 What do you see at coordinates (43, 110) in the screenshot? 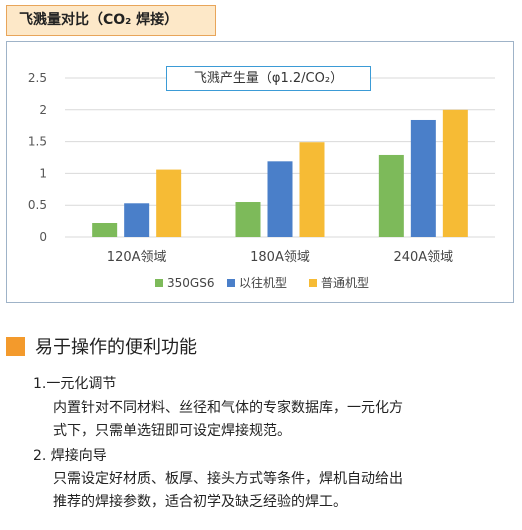
I see `y-tick-label: 2` at bounding box center [43, 110].